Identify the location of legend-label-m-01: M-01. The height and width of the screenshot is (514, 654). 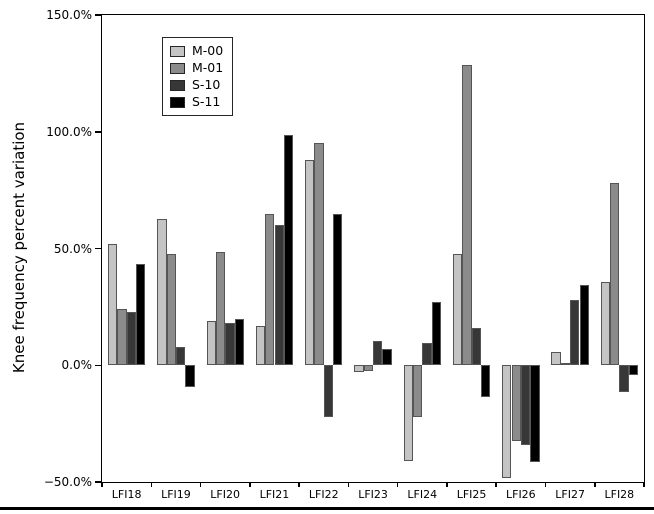
(208, 67).